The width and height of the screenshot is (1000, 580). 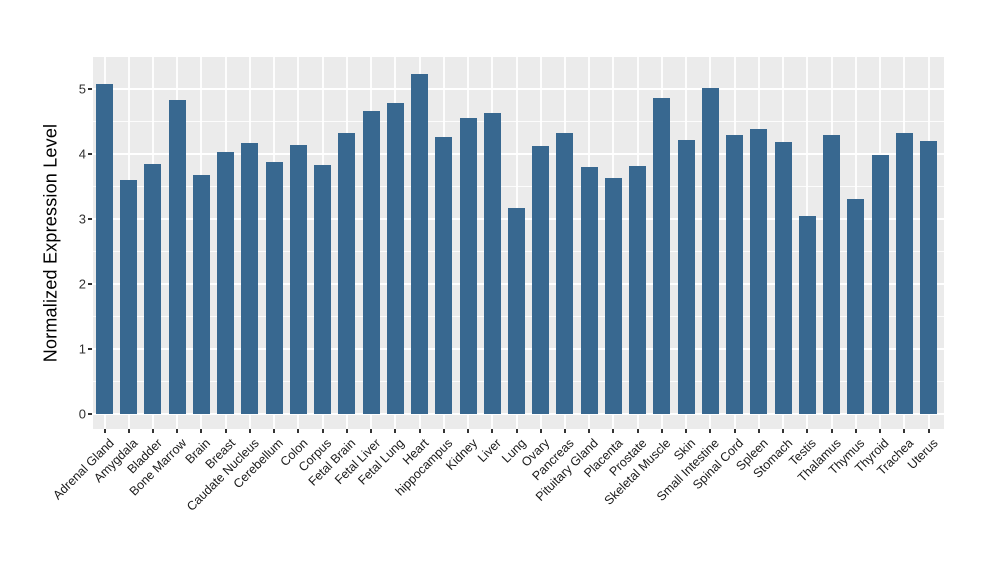 What do you see at coordinates (82, 349) in the screenshot?
I see `y-tick-label: 1` at bounding box center [82, 349].